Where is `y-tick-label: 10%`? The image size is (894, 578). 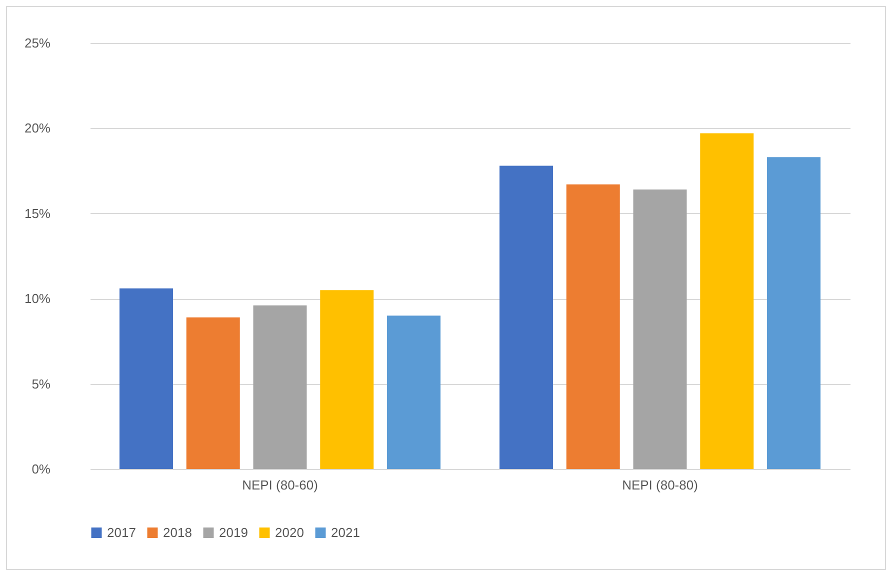
y-tick-label: 10% is located at coordinates (37, 298).